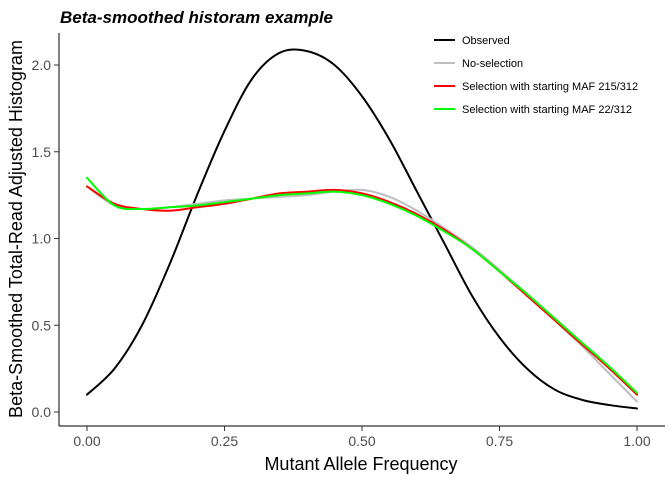 The image size is (672, 480). I want to click on legend-label: Selection with starting MAF 215/312, so click(550, 87).